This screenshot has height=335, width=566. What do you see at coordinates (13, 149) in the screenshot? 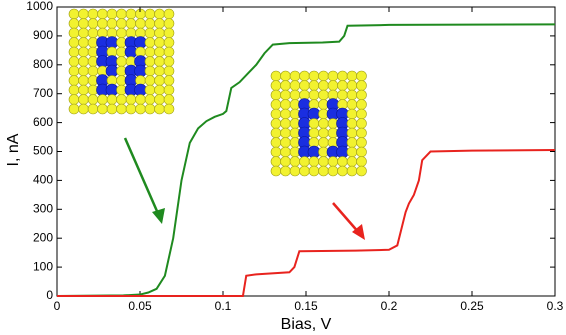
I see `y-axis-label: I, nA` at bounding box center [13, 149].